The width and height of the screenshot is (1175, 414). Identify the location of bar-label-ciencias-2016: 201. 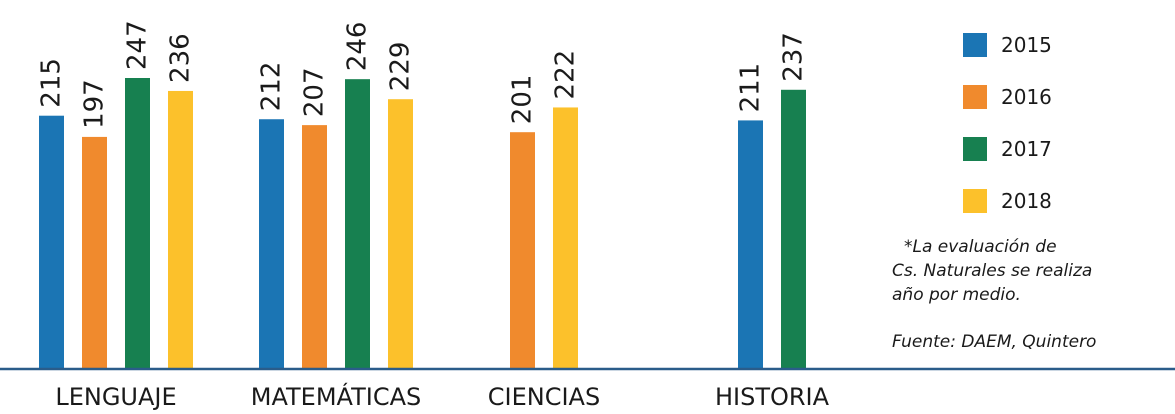
(523, 100).